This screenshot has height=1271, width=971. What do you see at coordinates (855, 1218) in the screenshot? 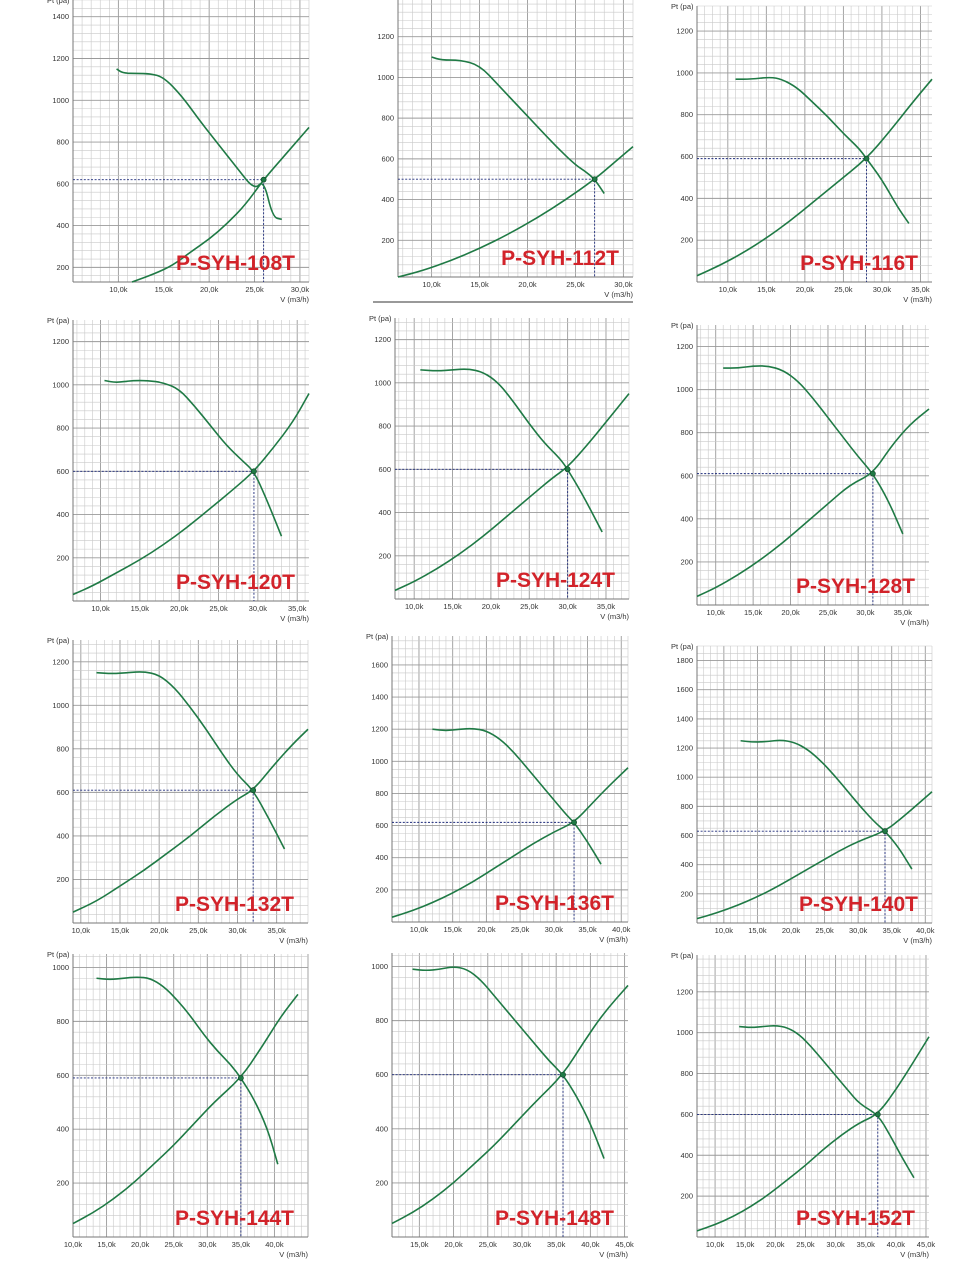
I see `model-title: P-SYH-152T` at bounding box center [855, 1218].